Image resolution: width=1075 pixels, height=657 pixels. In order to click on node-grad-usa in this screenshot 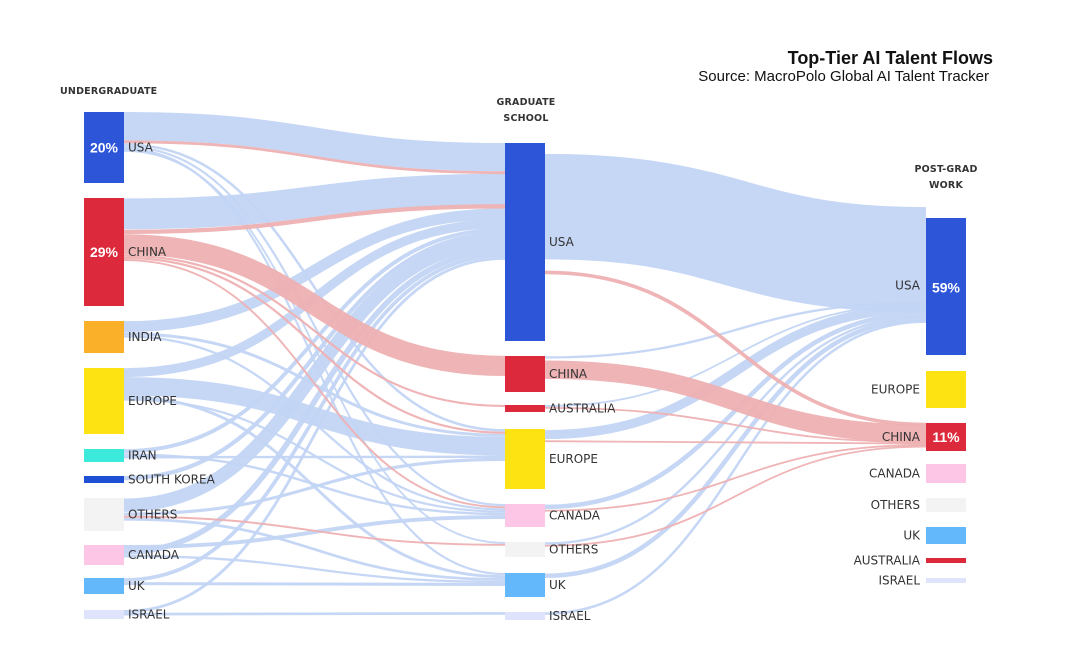, I will do `click(525, 242)`.